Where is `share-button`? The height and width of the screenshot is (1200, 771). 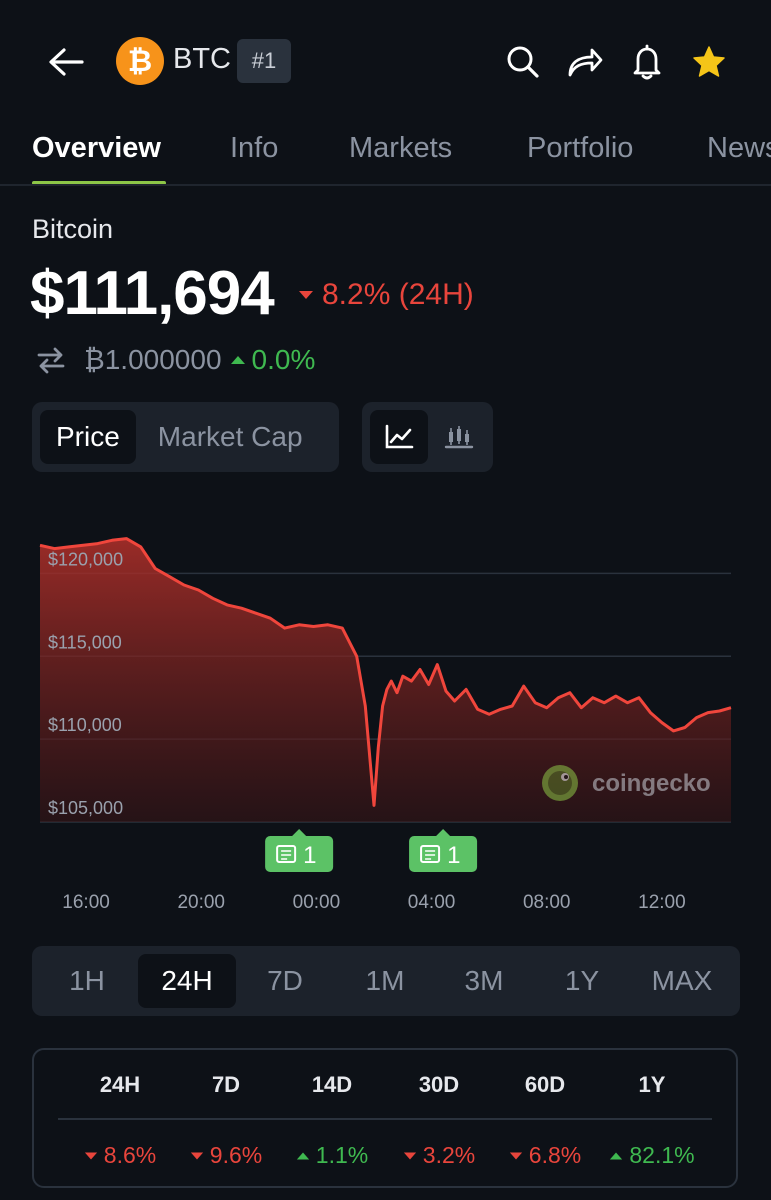 share-button is located at coordinates (585, 62).